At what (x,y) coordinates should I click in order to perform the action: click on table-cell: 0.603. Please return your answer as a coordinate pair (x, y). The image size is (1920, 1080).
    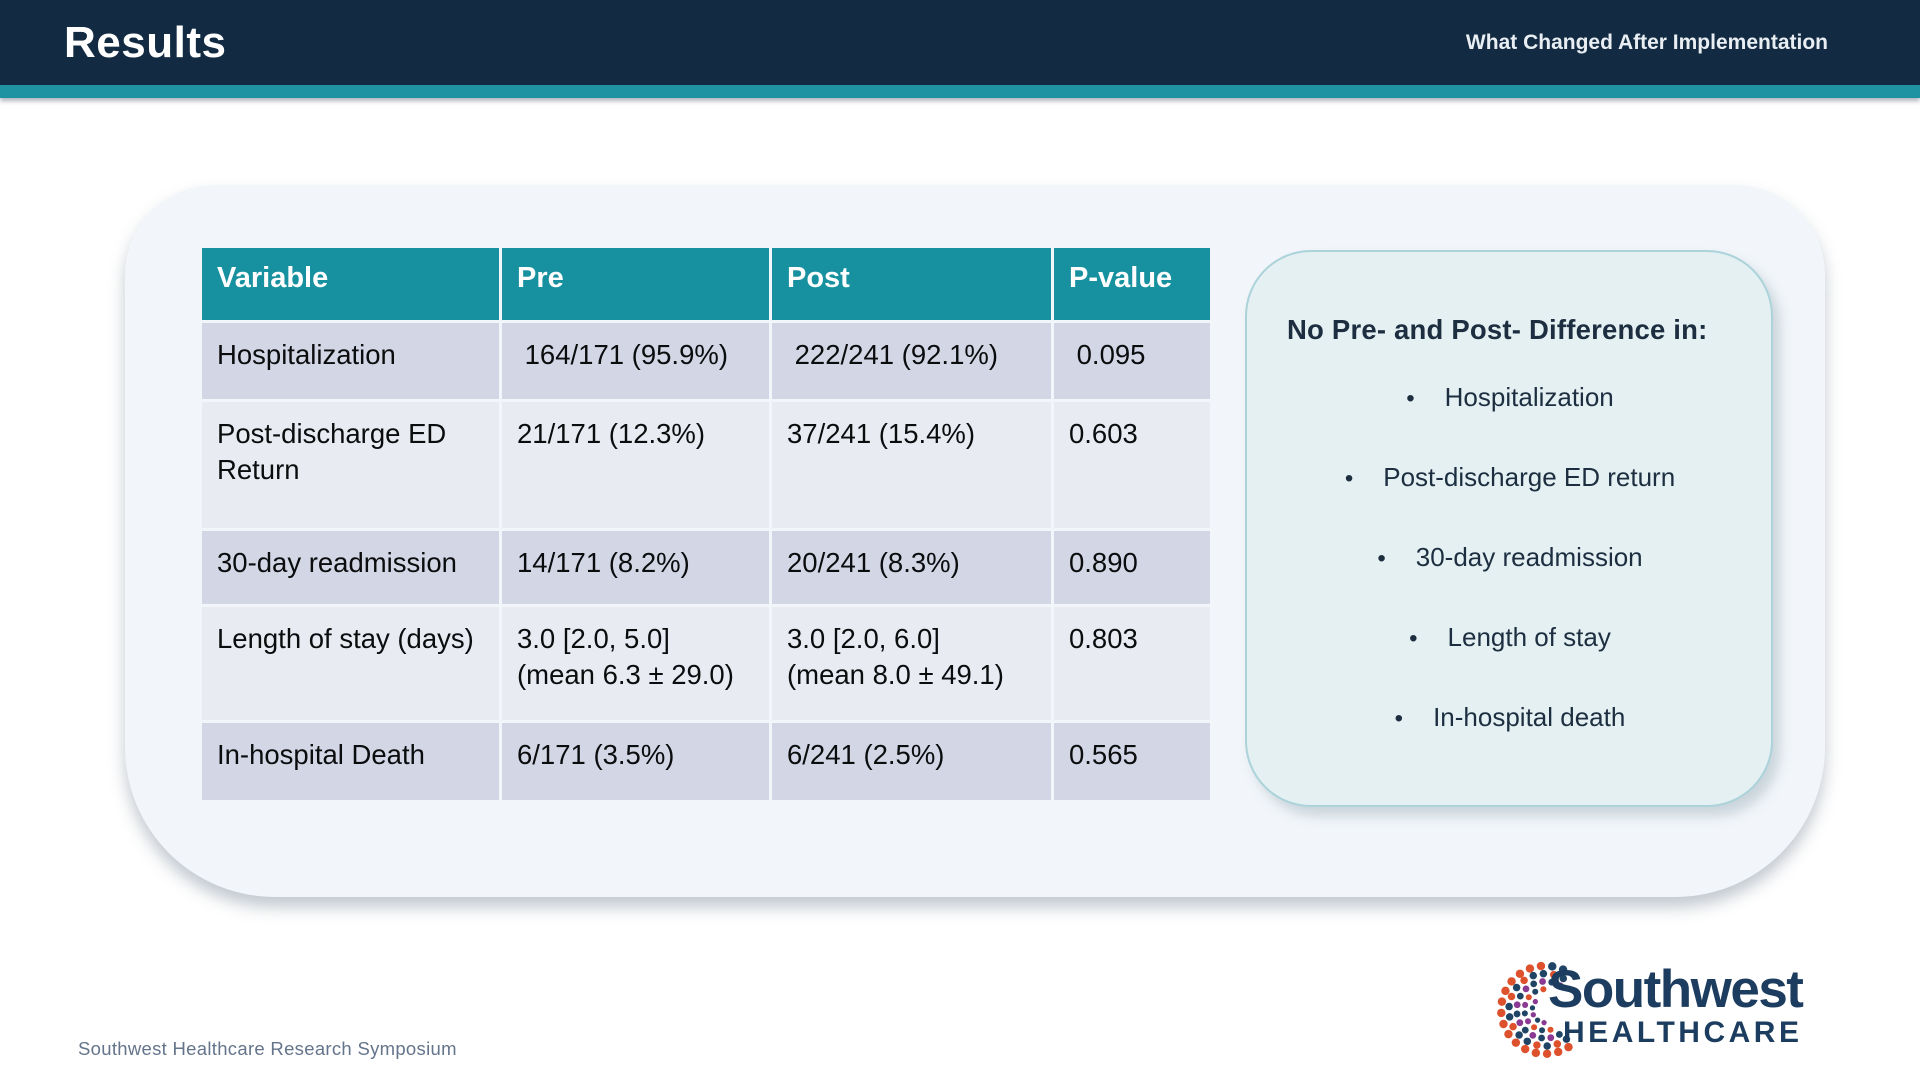
    Looking at the image, I should click on (1132, 465).